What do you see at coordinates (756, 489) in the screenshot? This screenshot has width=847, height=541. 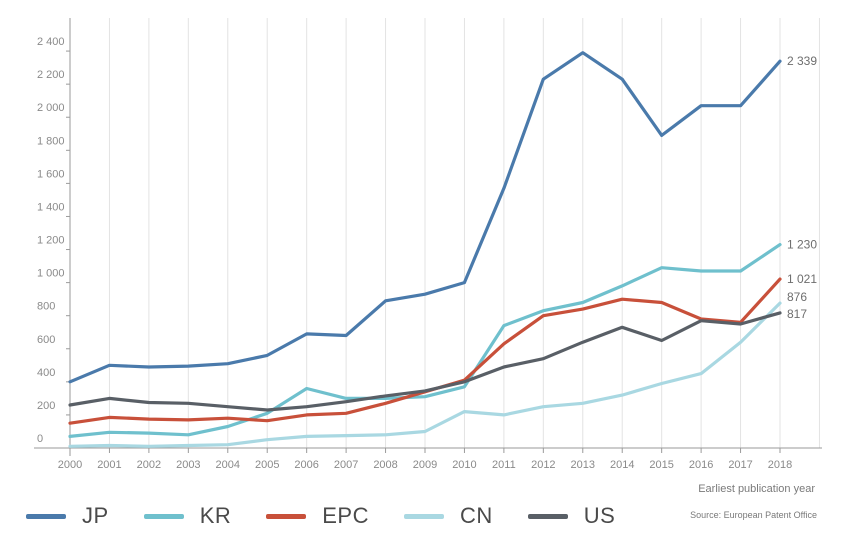 I see `x-axis-label: Earliest publication year` at bounding box center [756, 489].